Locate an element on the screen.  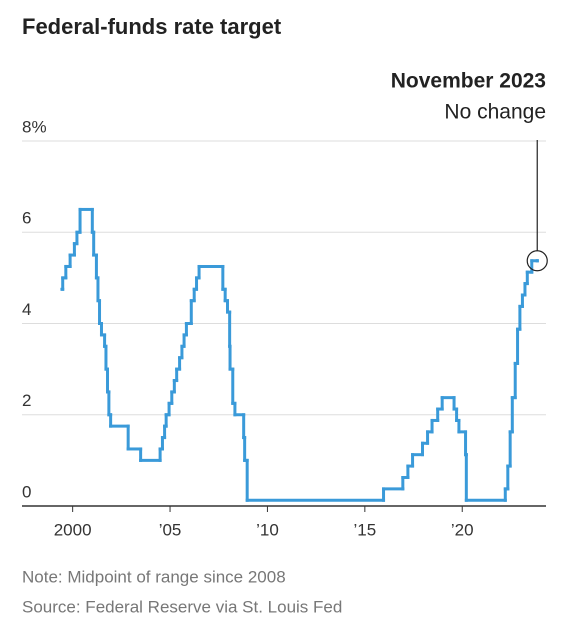
annotation-title: November 2023 is located at coordinates (468, 81).